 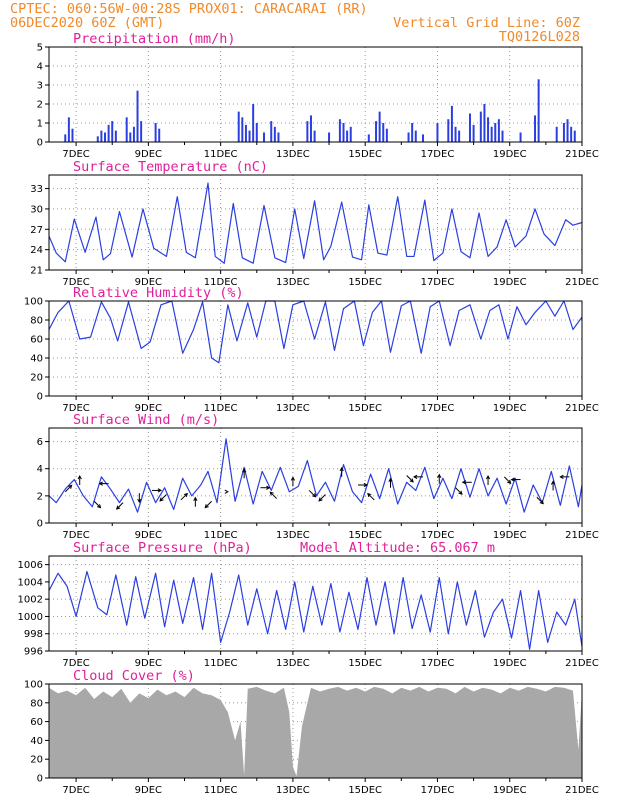 What do you see at coordinates (582, 535) in the screenshot?
I see `wind-xtick-label: 21DEC` at bounding box center [582, 535].